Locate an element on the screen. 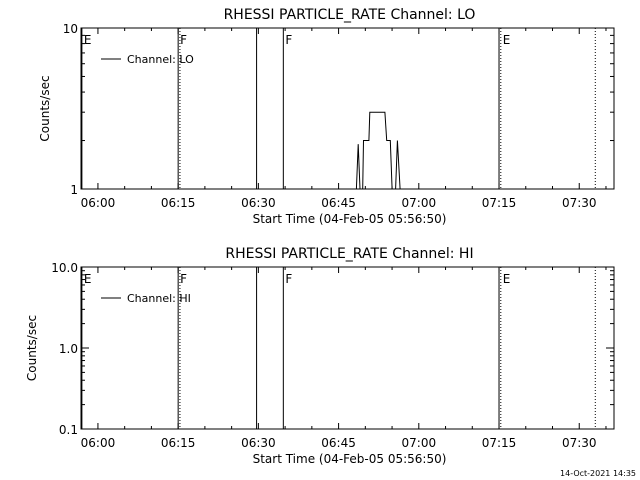 The width and height of the screenshot is (640, 480). y-tick-label: 10 is located at coordinates (70, 29).